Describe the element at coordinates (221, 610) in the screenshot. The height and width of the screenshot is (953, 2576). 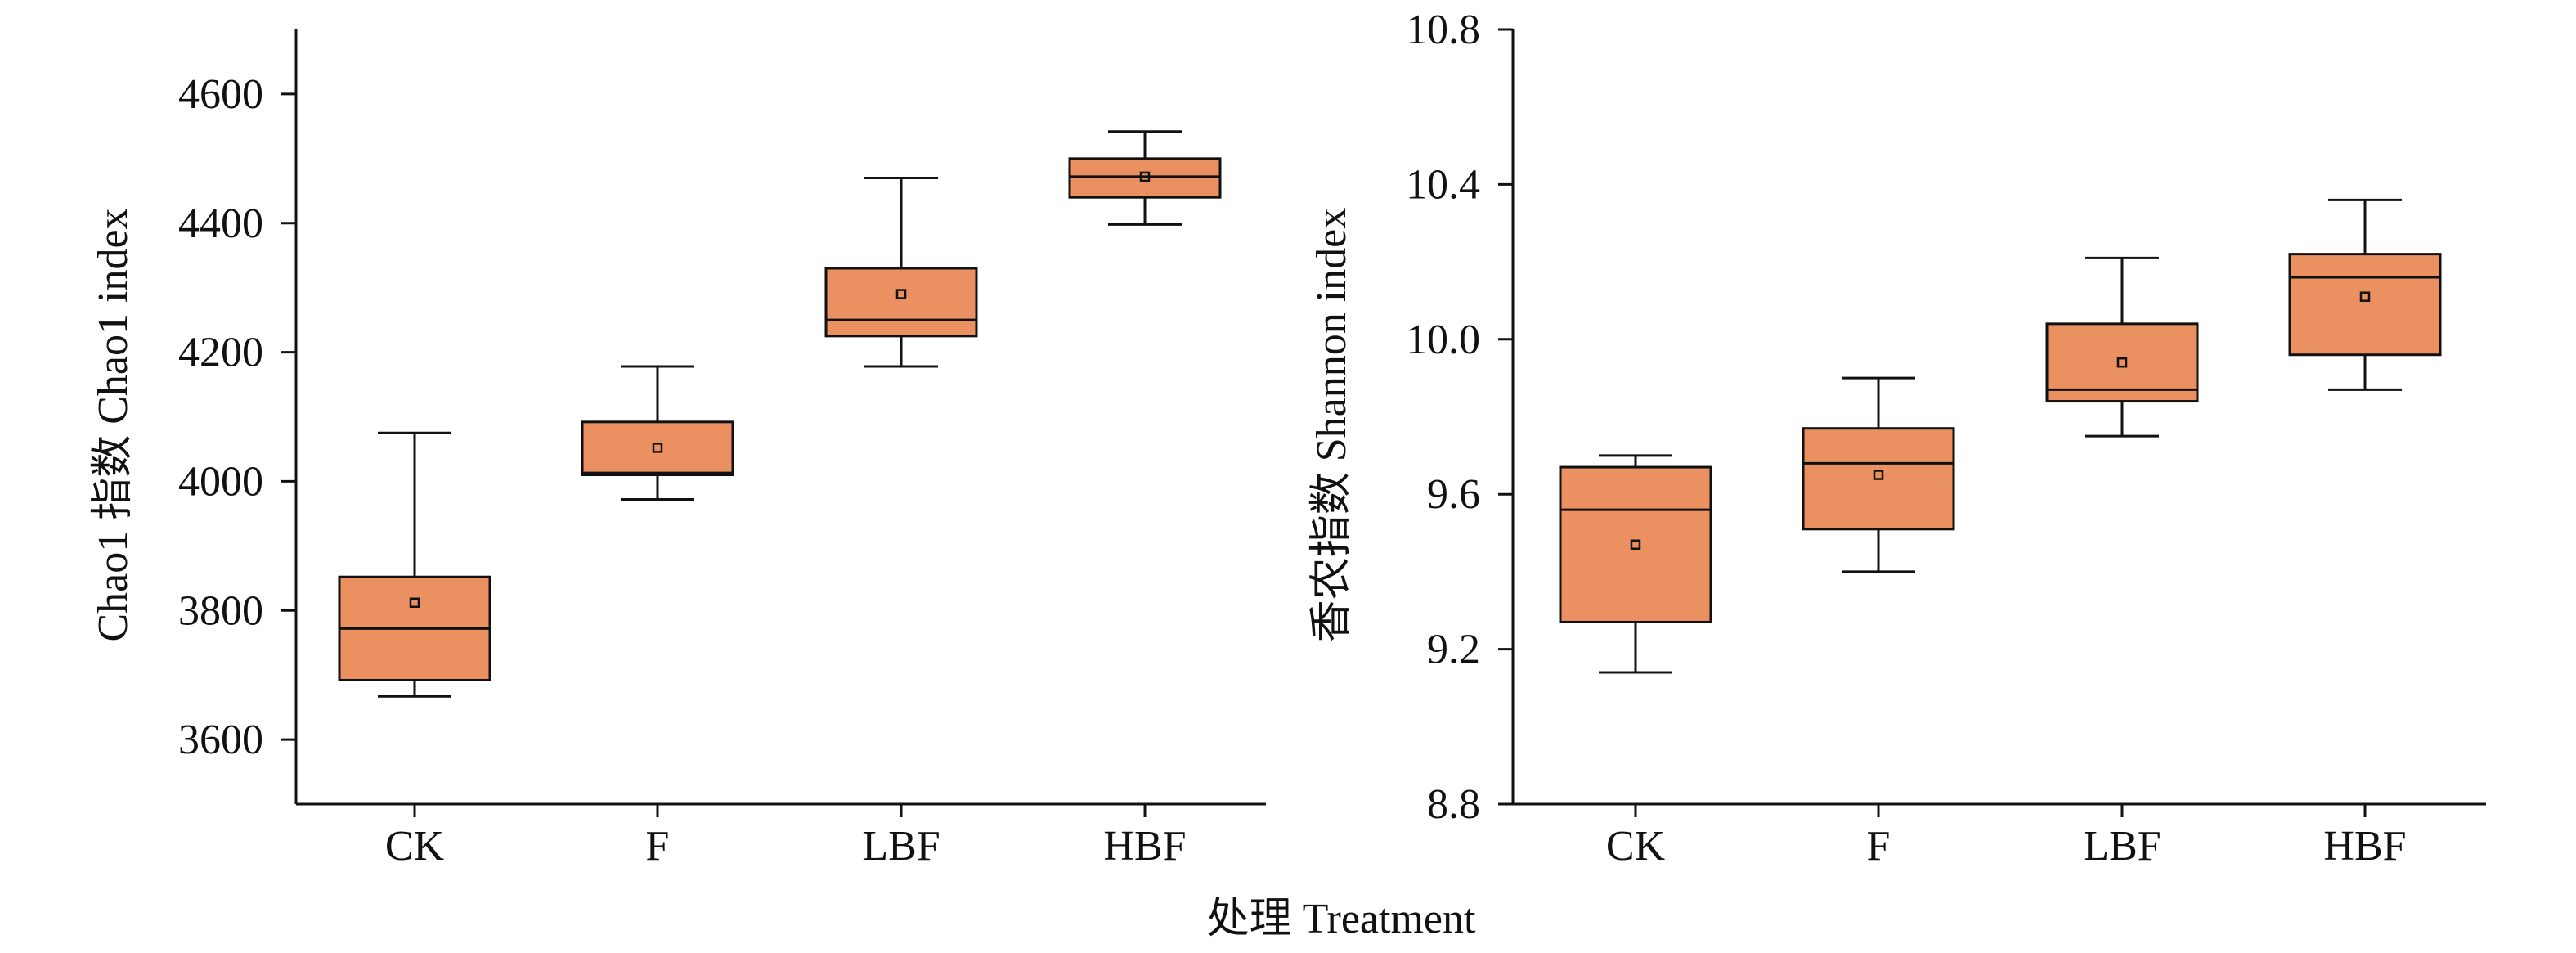
I see `y-tick-label: 3800` at that location.